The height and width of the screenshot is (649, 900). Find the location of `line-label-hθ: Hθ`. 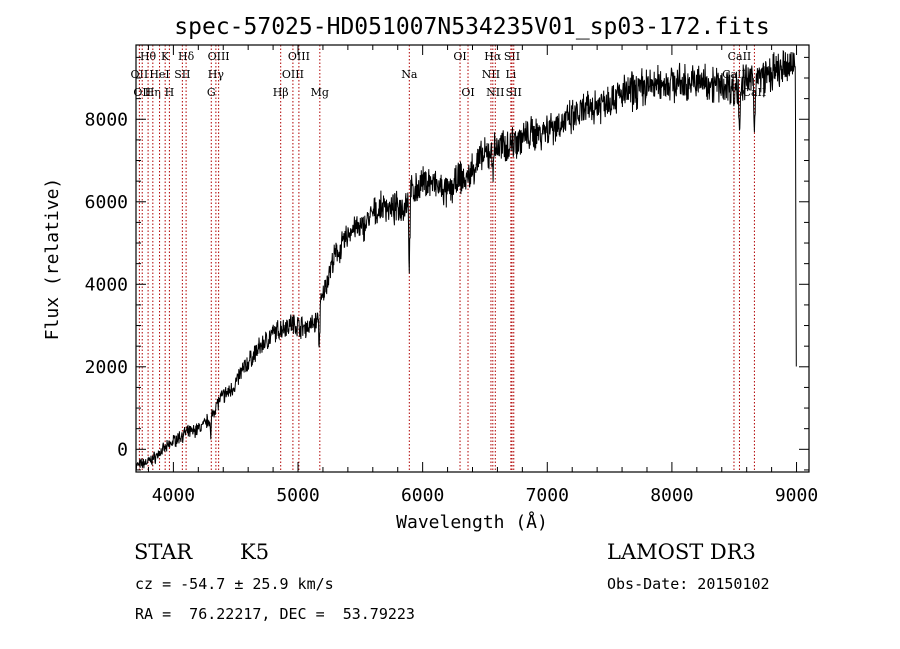

line-label-hθ: Hθ is located at coordinates (148, 56).